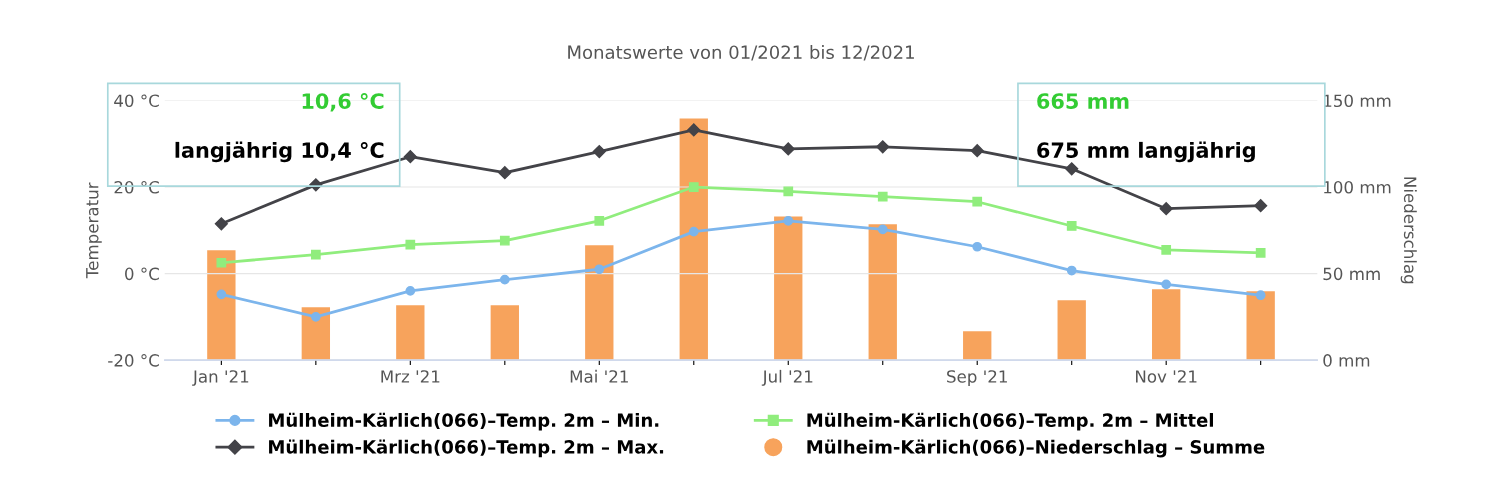 This screenshot has width=1497, height=490. I want to click on legend-label: Mülheim-Kärlich(066)–Temp. 2m – Max., so click(466, 448).